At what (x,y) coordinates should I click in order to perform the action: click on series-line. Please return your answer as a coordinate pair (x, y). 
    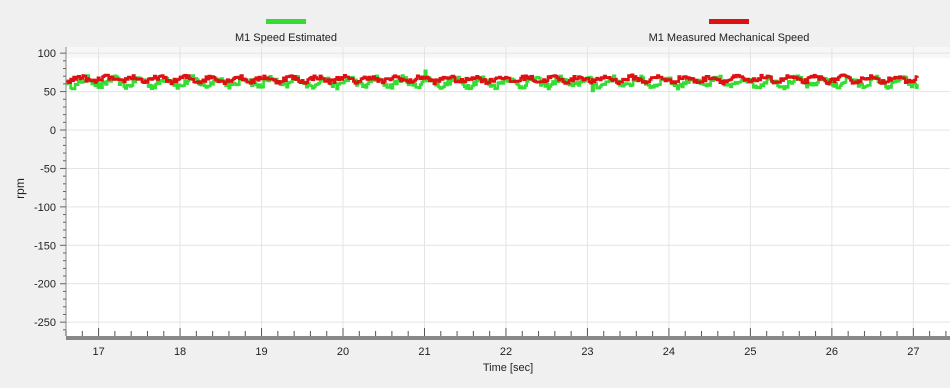
    Looking at the image, I should click on (492, 79).